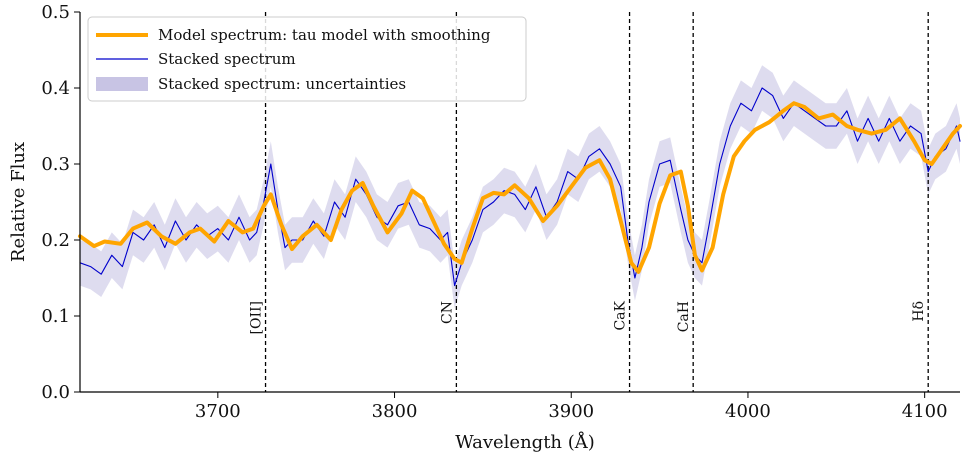  I want to click on y-tick-label: 0.2, so click(55, 240).